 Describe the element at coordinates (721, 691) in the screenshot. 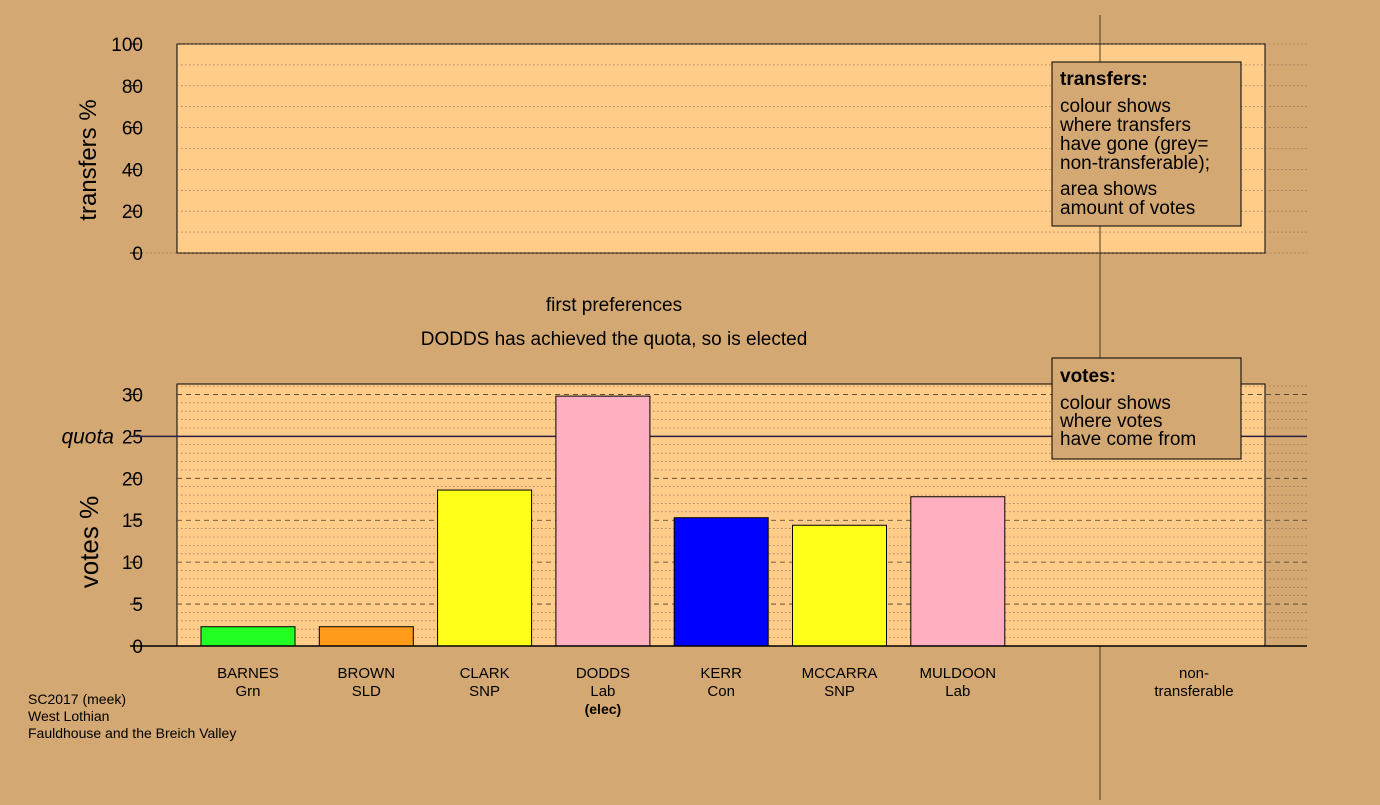

I see `candidate-party-label: Con` at that location.